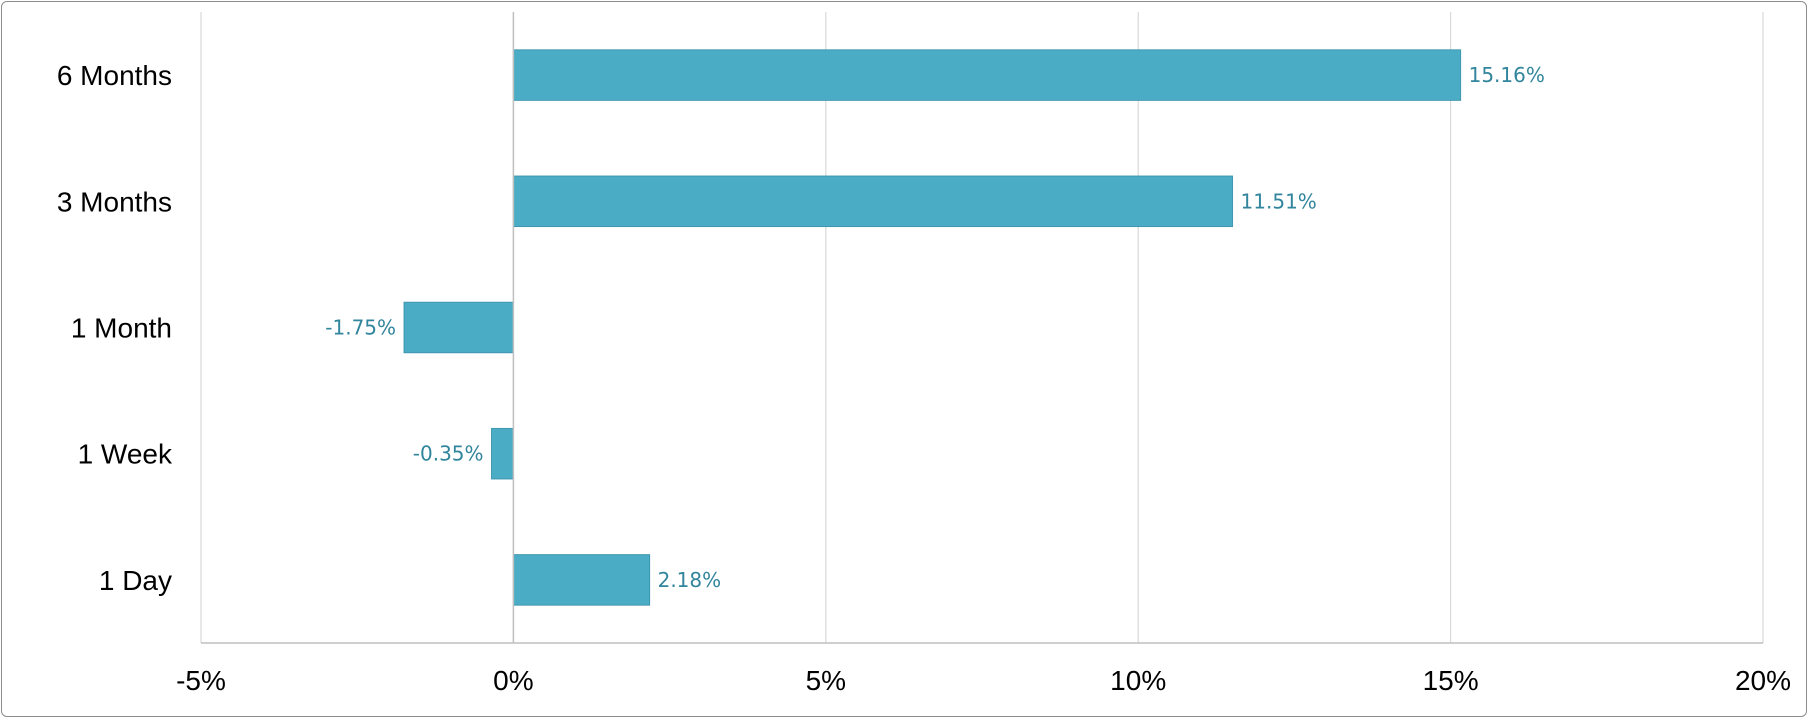 The height and width of the screenshot is (720, 1810). What do you see at coordinates (201, 680) in the screenshot?
I see `x-tick-label: -5%` at bounding box center [201, 680].